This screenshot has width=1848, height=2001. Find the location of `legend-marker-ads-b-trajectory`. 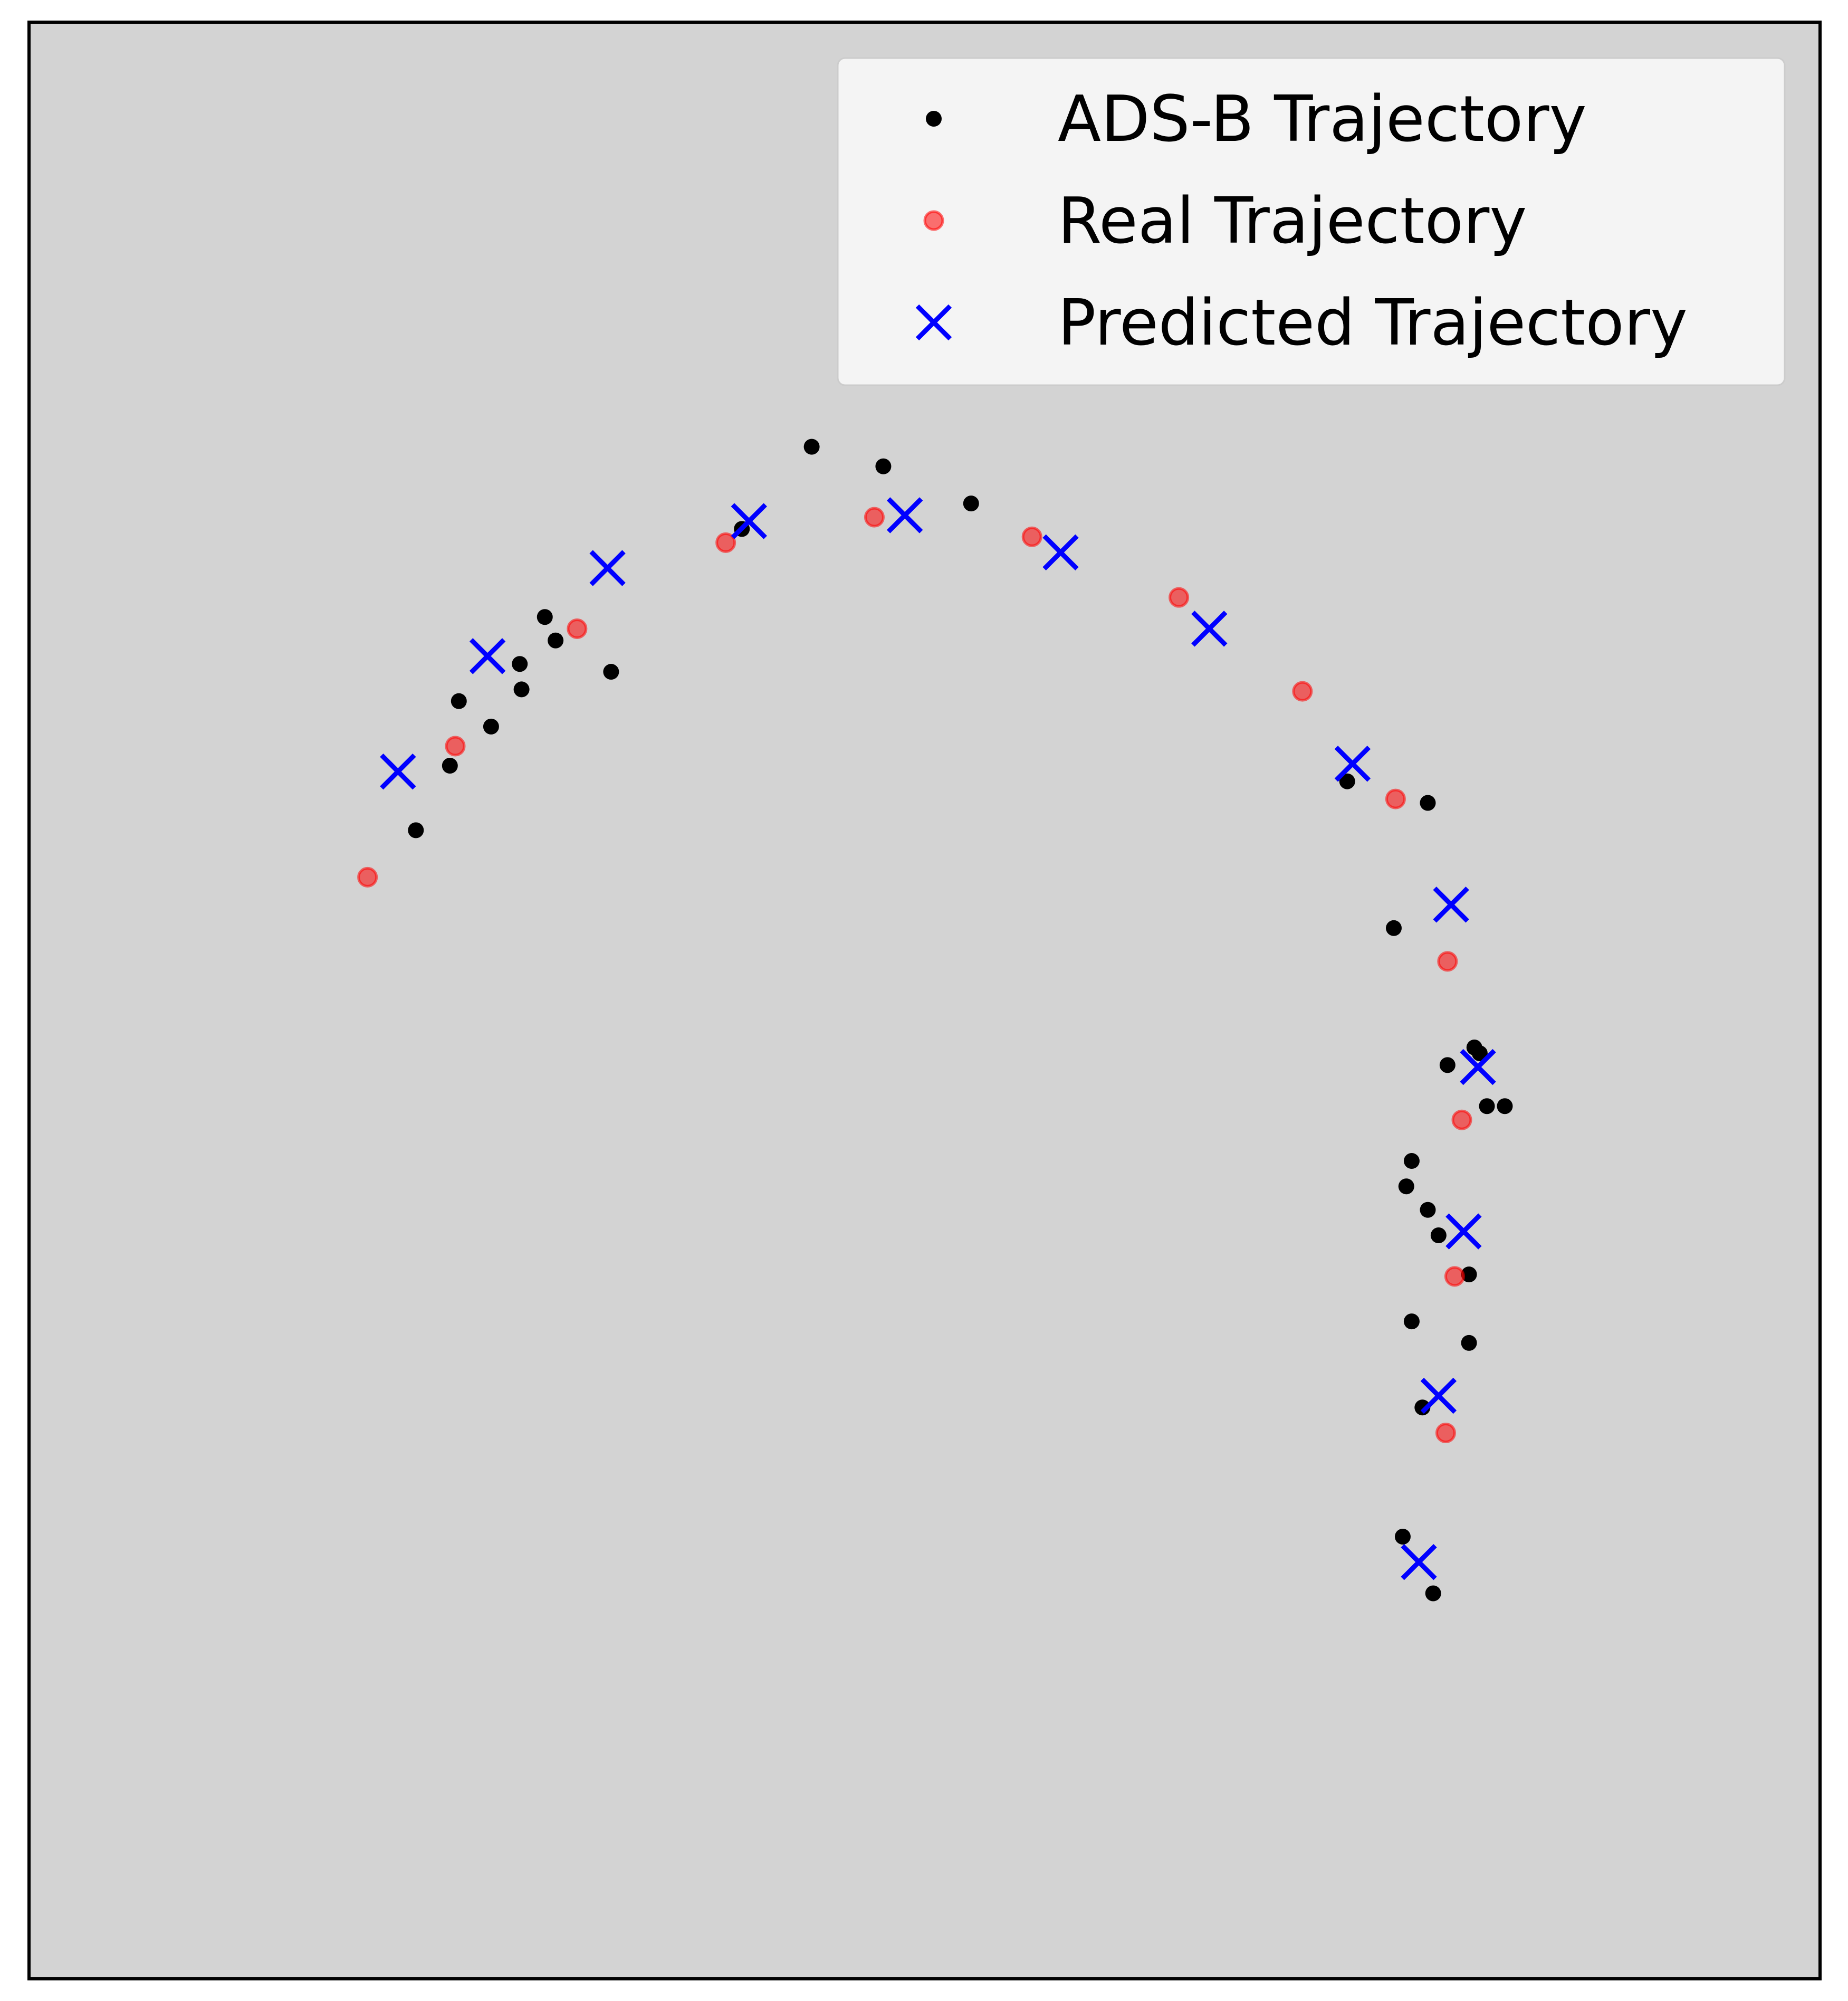

legend-marker-ads-b-trajectory is located at coordinates (934, 119).